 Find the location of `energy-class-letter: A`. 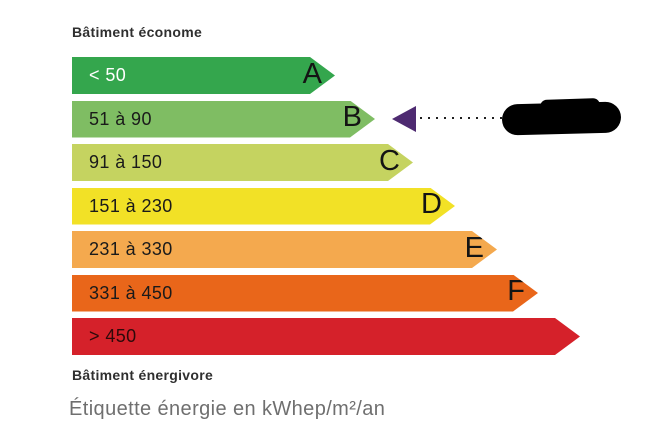

energy-class-letter: A is located at coordinates (312, 73).